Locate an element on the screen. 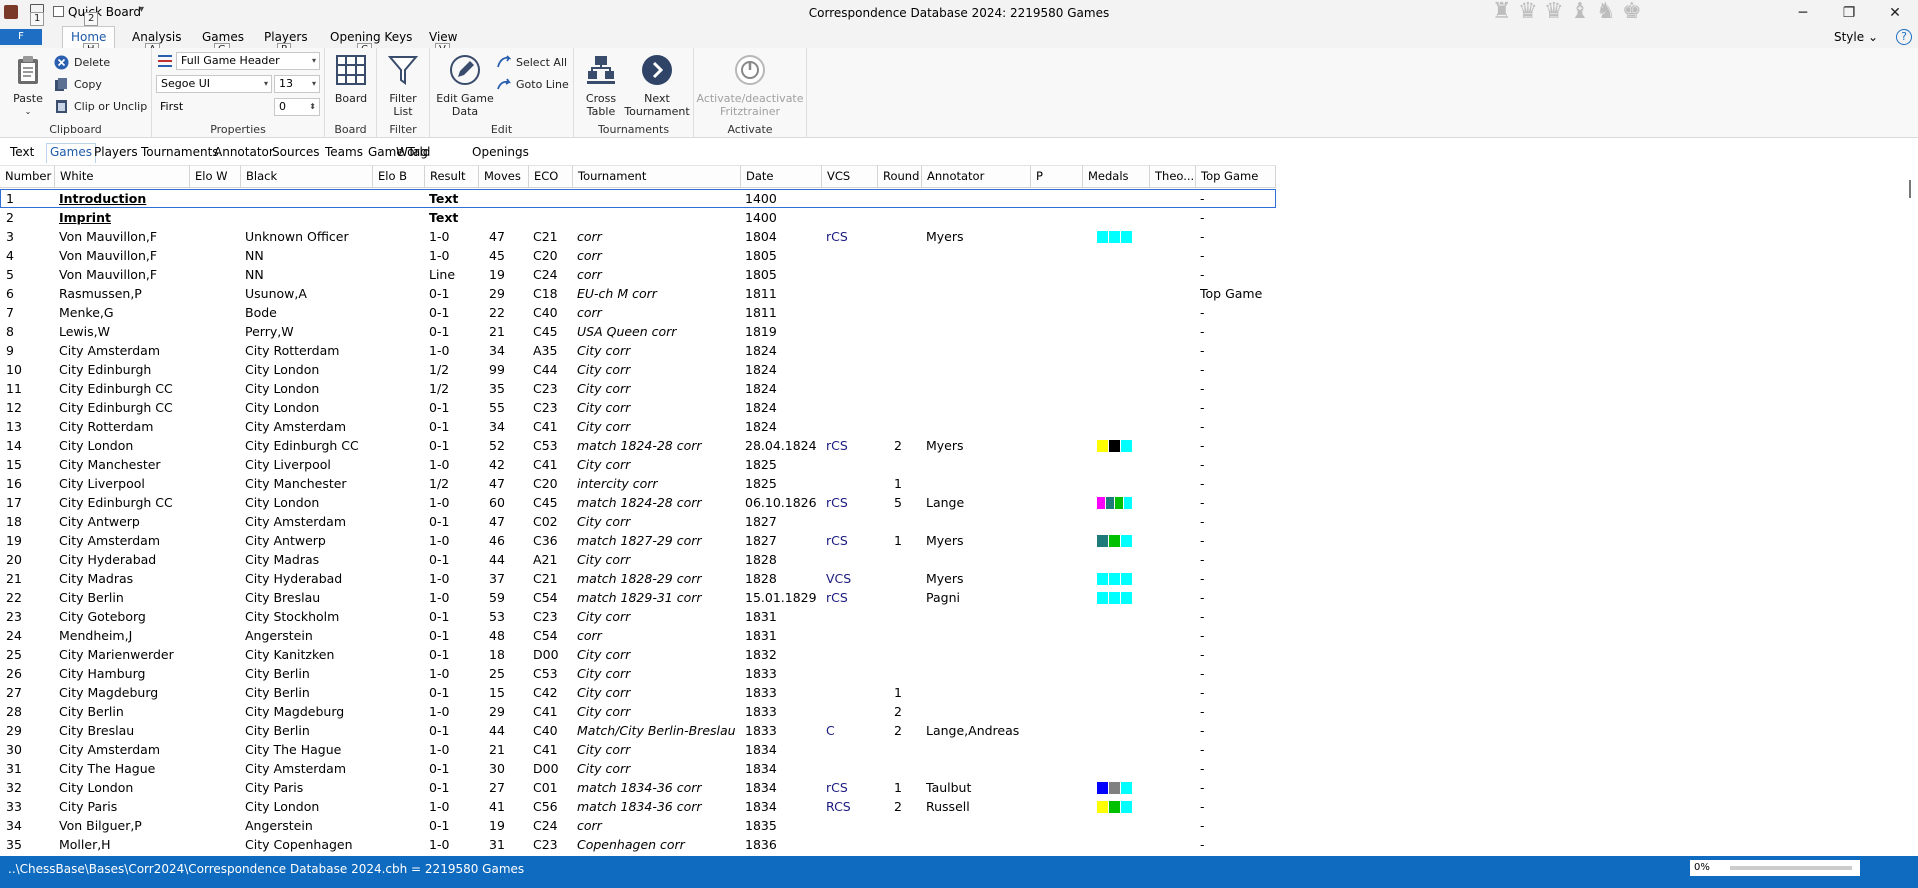  queen-icon: ♛ is located at coordinates (1528, 12).